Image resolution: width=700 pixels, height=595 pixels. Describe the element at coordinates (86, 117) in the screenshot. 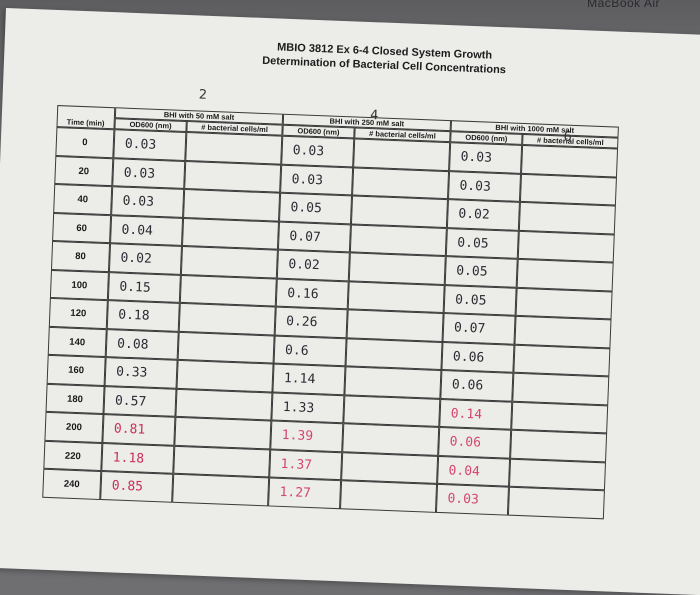

I see `time-header: Time (min)` at that location.